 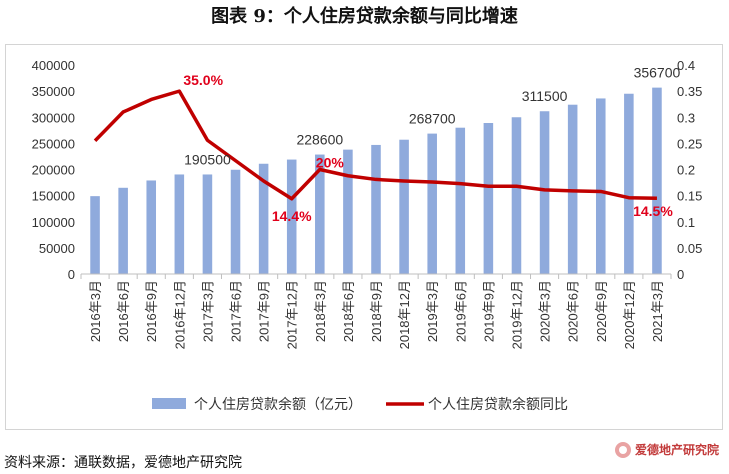 I want to click on right-axis-tick-label: 0.25, so click(x=689, y=143).